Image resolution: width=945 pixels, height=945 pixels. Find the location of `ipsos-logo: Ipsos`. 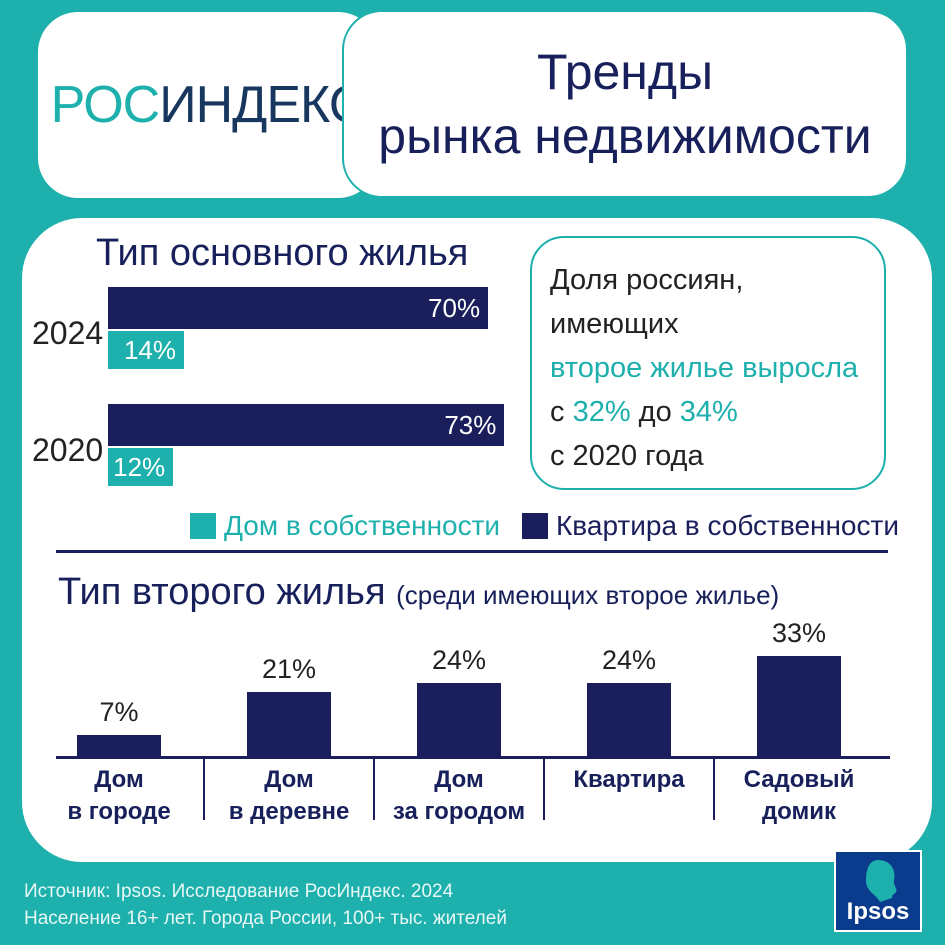

ipsos-logo: Ipsos is located at coordinates (878, 891).